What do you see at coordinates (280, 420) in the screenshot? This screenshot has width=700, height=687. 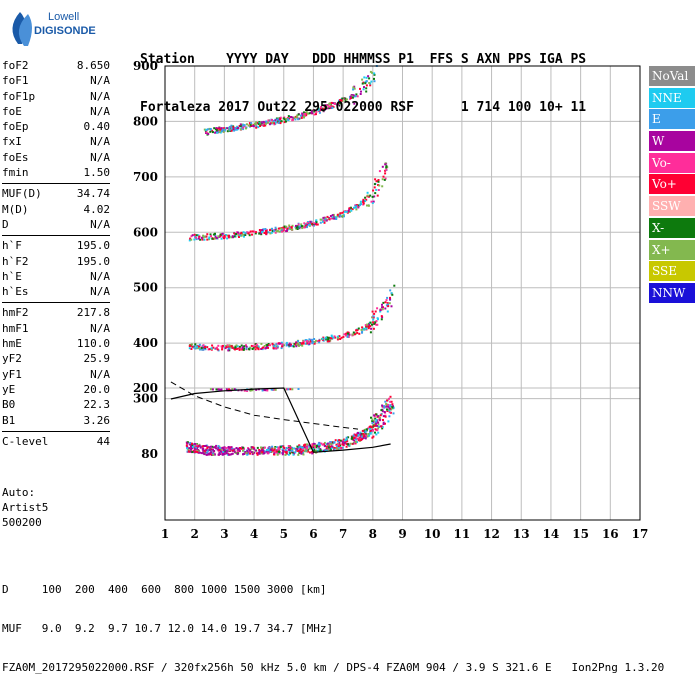 I see `profile-curve` at bounding box center [280, 420].